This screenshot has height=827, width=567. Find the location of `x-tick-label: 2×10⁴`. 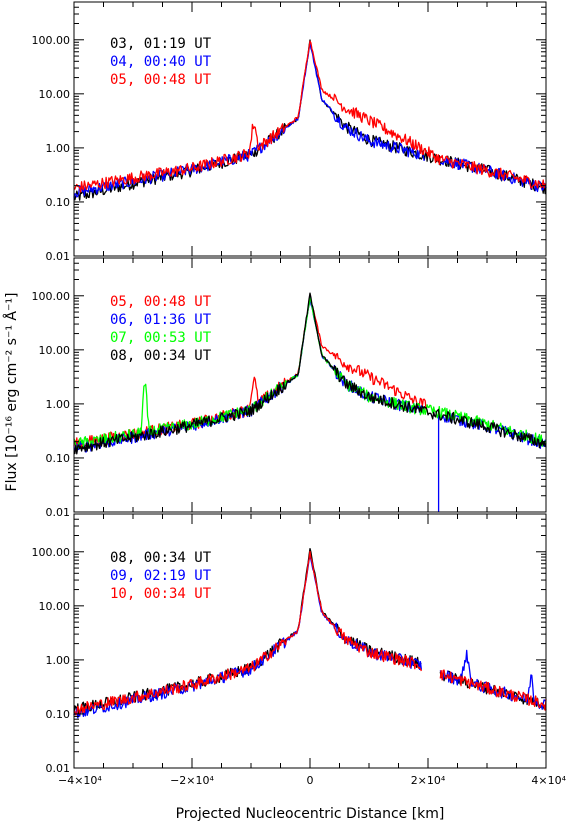

x-tick-label: 2×10⁴ is located at coordinates (428, 780).